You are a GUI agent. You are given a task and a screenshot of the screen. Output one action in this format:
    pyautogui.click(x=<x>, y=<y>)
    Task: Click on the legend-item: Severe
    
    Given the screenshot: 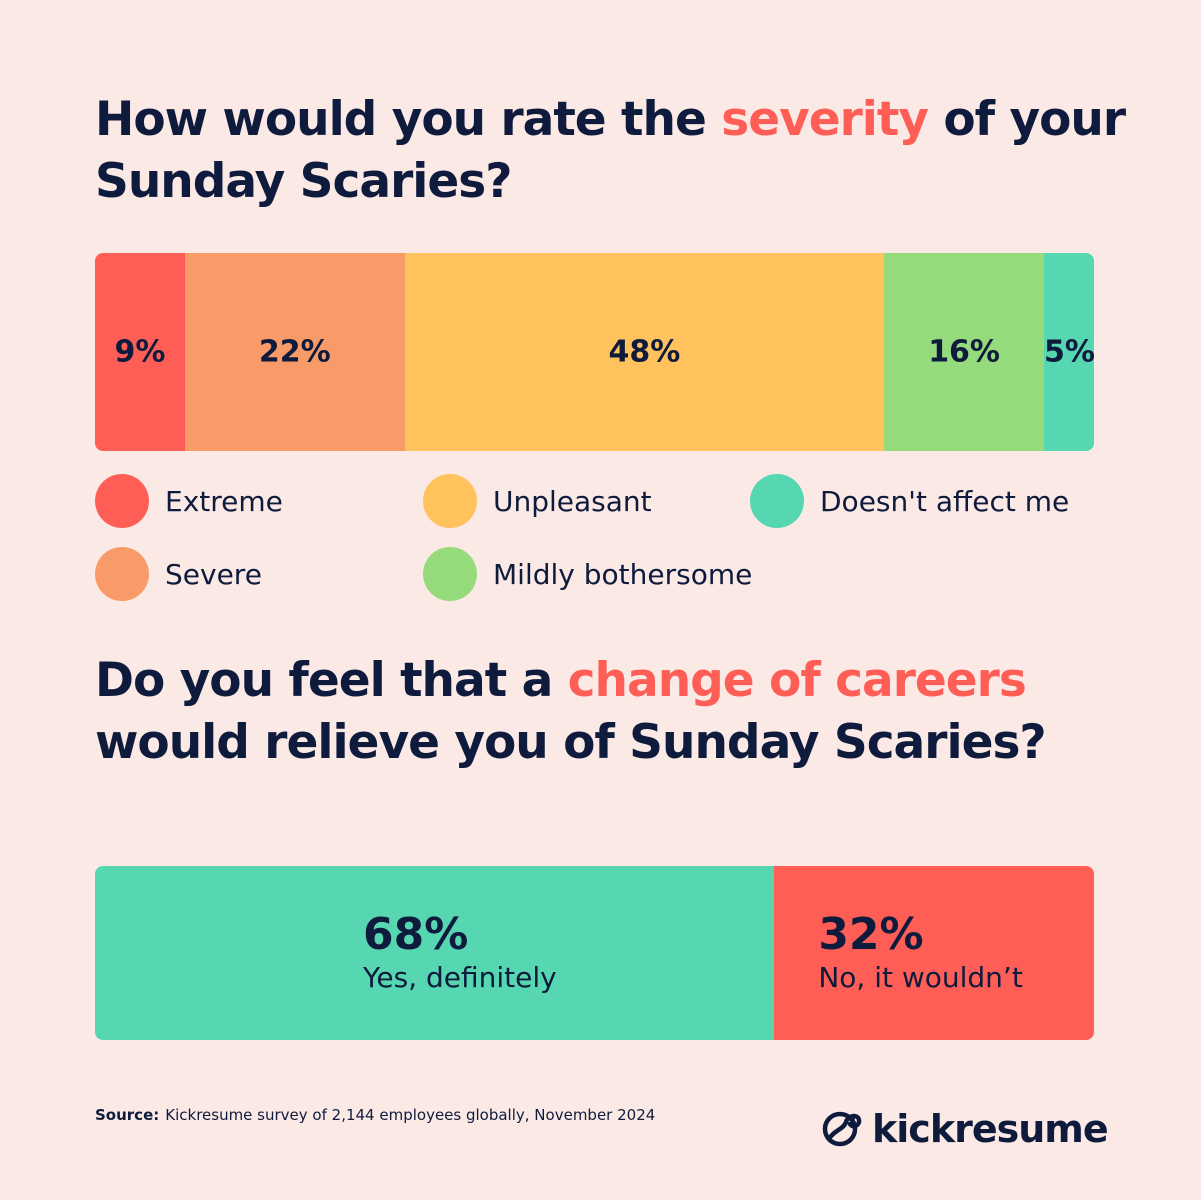 What is the action you would take?
    pyautogui.click(x=178, y=574)
    